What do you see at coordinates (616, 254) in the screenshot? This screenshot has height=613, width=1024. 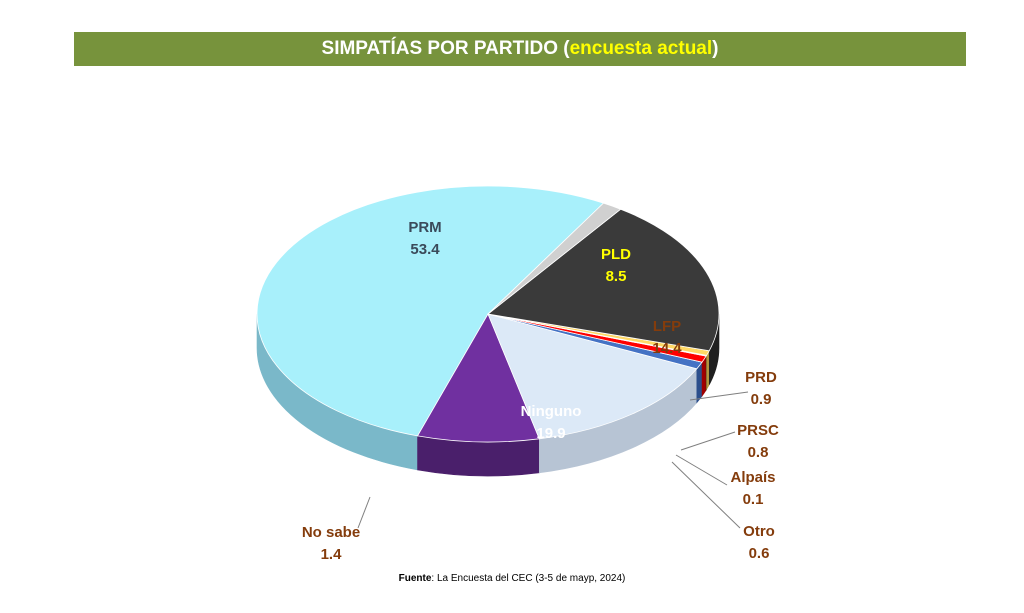 I see `label-pld: PLD` at bounding box center [616, 254].